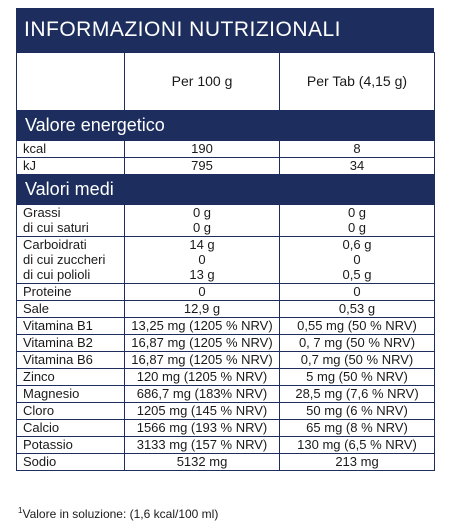 This screenshot has height=527, width=451. Describe the element at coordinates (70, 394) in the screenshot. I see `row-label: Magnesio` at that location.